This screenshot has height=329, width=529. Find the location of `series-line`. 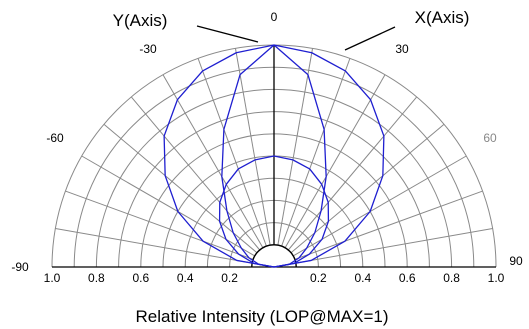

series-line is located at coordinates (274, 156).